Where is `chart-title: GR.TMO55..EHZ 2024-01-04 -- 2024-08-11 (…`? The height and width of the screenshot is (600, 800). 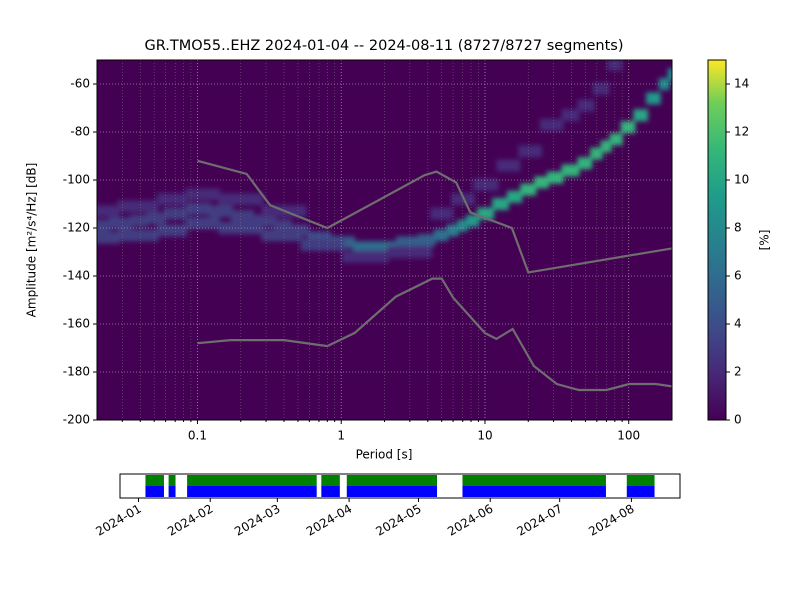 chart-title: GR.TMO55..EHZ 2024-01-04 -- 2024-08-11 (… is located at coordinates (383, 46).